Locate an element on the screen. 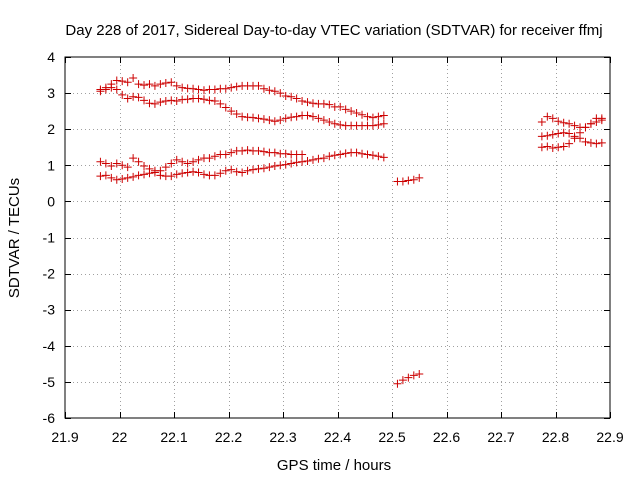 The width and height of the screenshot is (640, 480). x-tick-label: 22.8 is located at coordinates (555, 437).